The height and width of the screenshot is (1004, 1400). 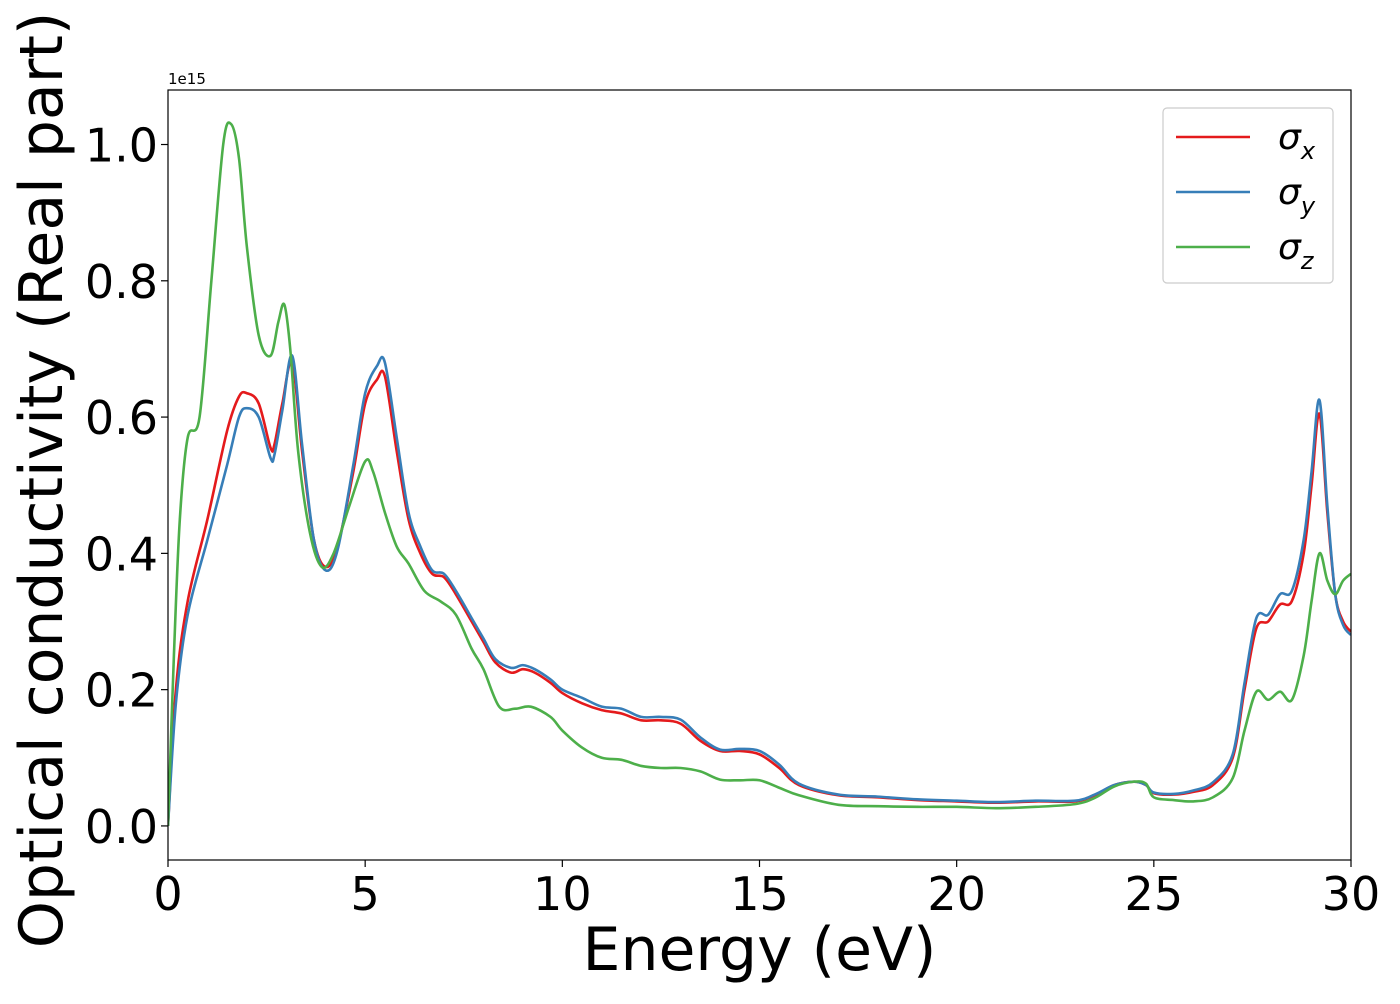 What do you see at coordinates (121, 691) in the screenshot?
I see `y-tick-label: 0.2` at bounding box center [121, 691].